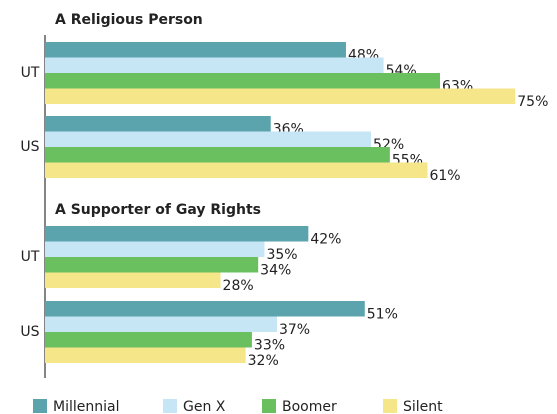 The width and height of the screenshot is (557, 414). I want to click on value-label: 51%, so click(382, 315).